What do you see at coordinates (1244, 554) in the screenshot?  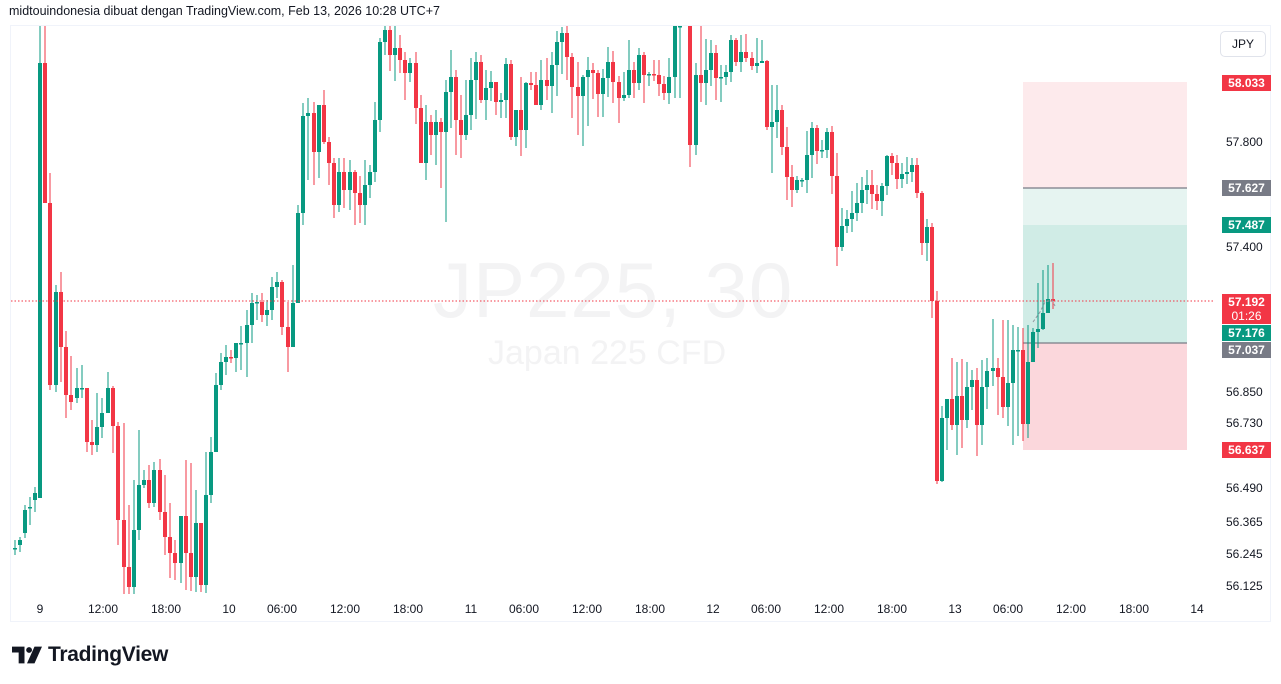 I see `price-tick: 56.245` at bounding box center [1244, 554].